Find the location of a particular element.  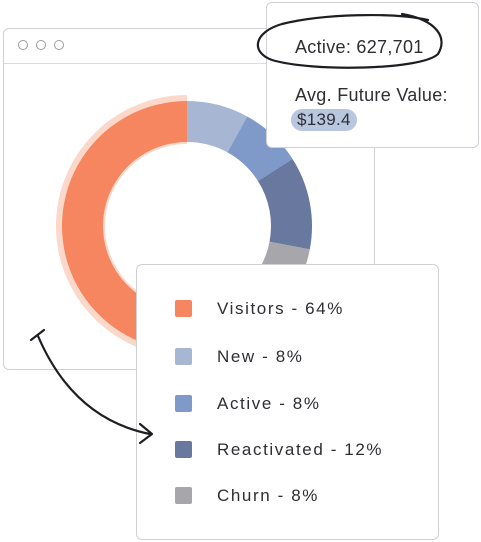

legend-label: Active - 8% is located at coordinates (269, 403).